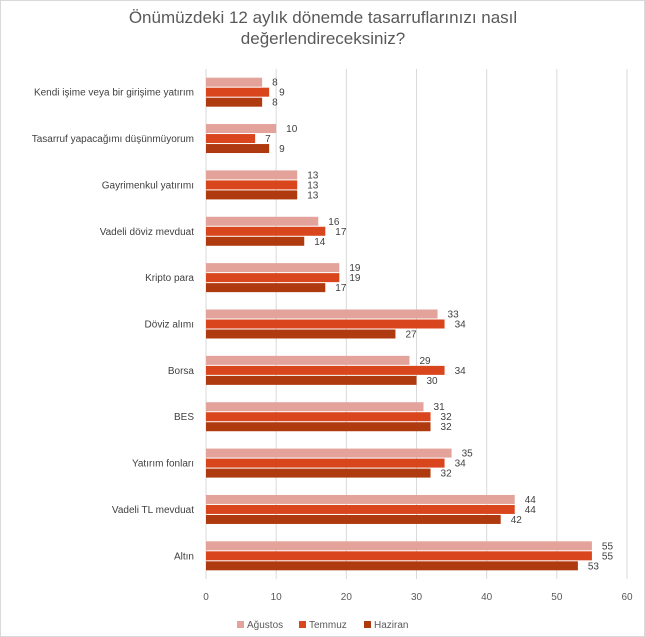 This screenshot has height=637, width=645. I want to click on data-label-altin-agustos: 55, so click(608, 546).